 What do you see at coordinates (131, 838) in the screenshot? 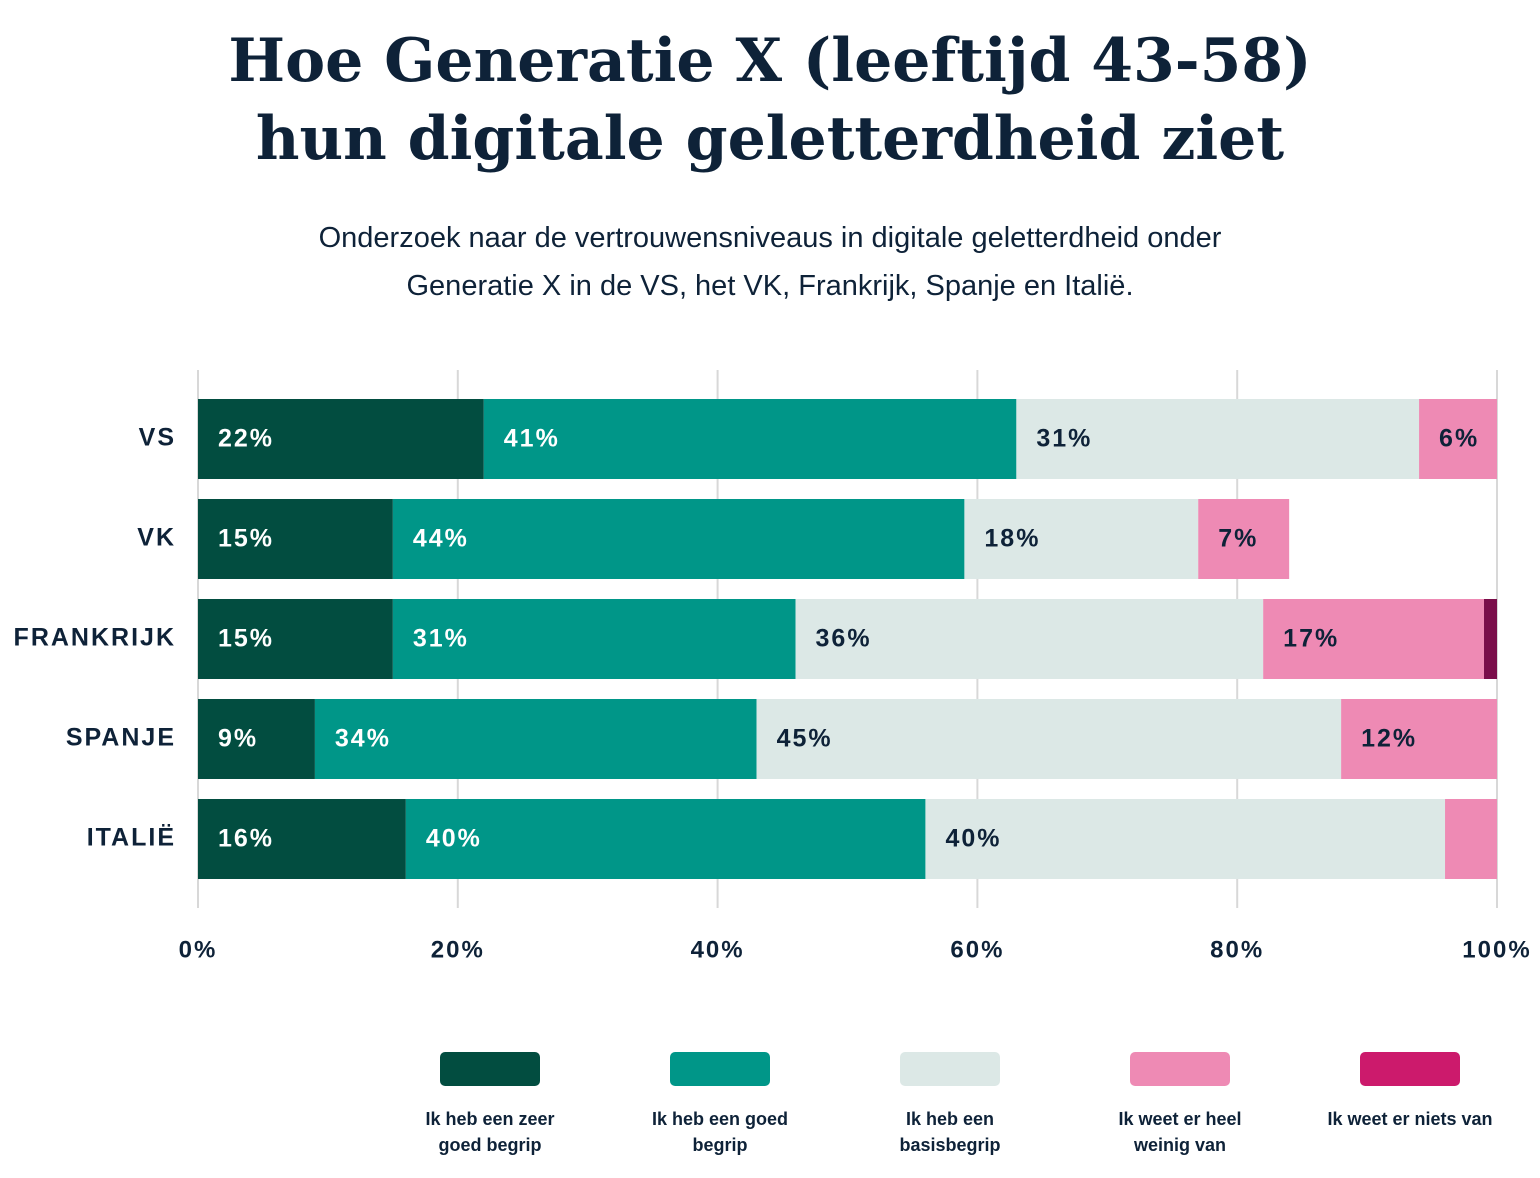
I see `y-tick-label: ITALIË` at bounding box center [131, 838].